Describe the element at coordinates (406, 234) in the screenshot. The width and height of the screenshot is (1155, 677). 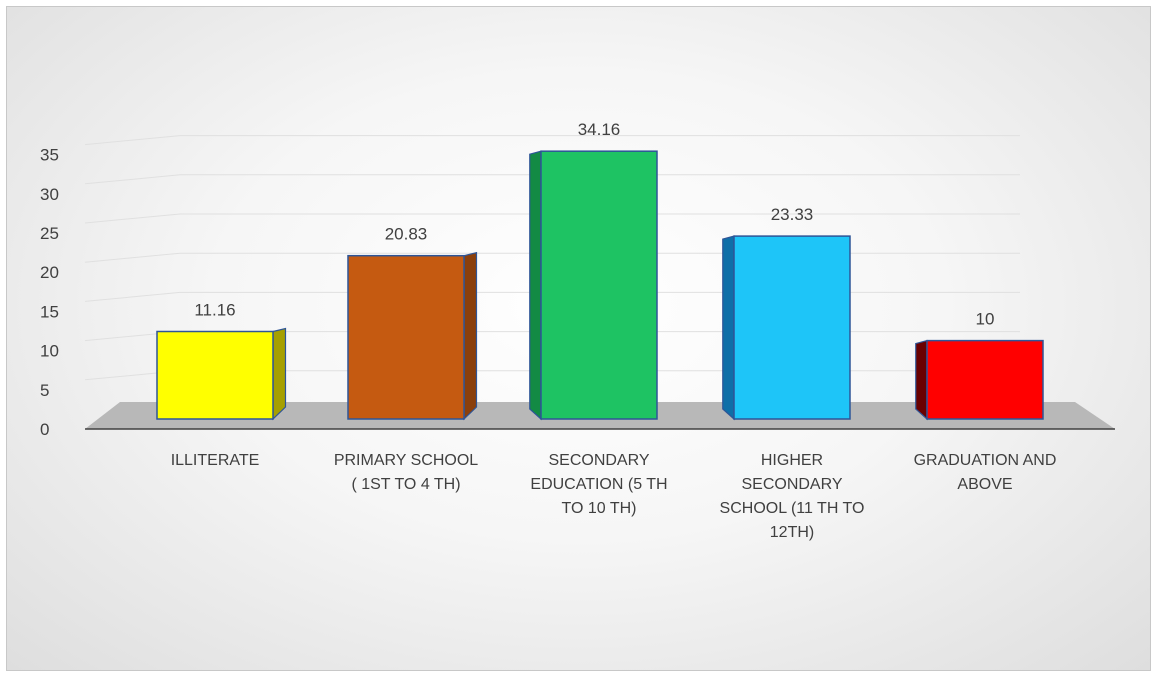
I see `data-label: 20.83` at that location.